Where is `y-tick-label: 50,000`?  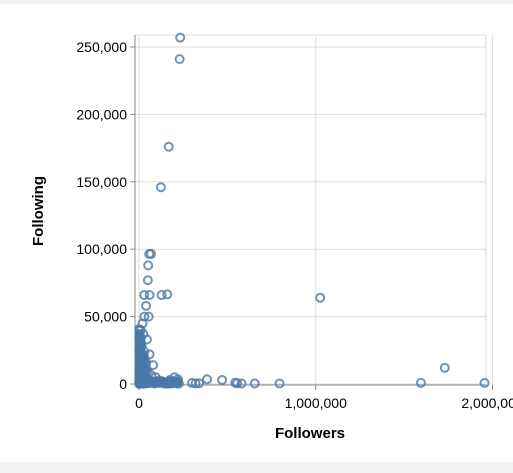 y-tick-label: 50,000 is located at coordinates (105, 317).